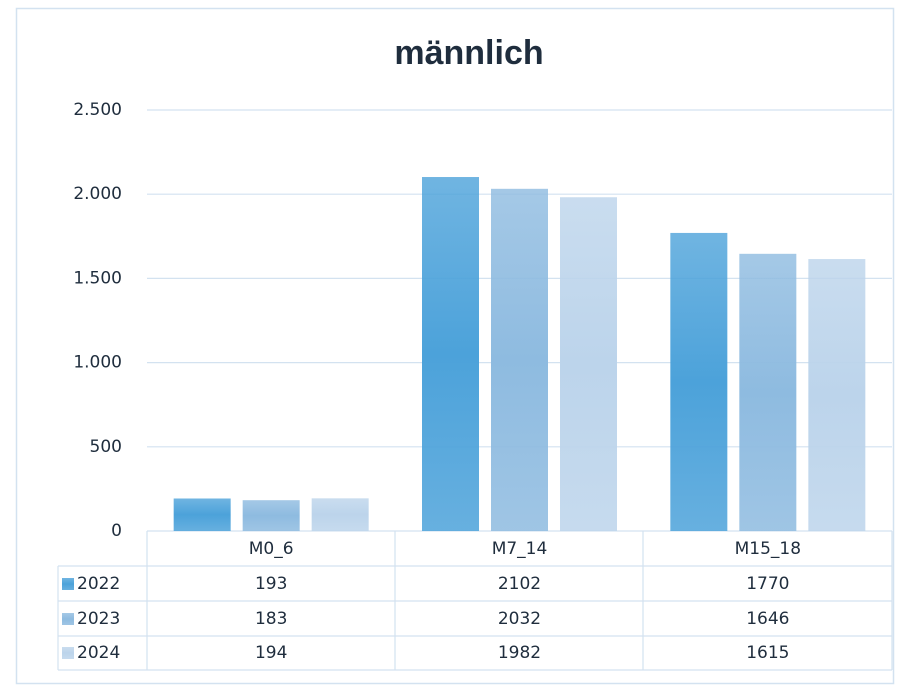 This screenshot has height=691, width=904. Describe the element at coordinates (767, 653) in the screenshot. I see `table-value: 1615` at that location.